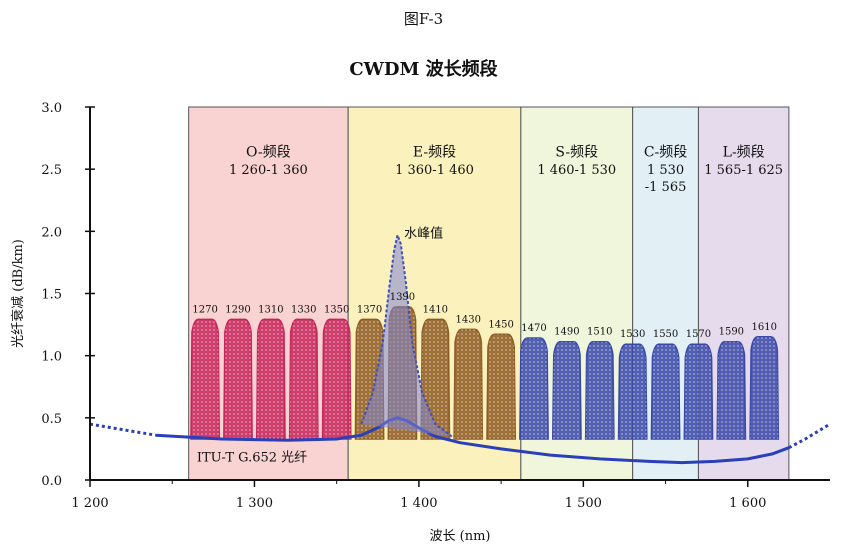 Image resolution: width=847 pixels, height=550 pixels. Describe the element at coordinates (576, 170) in the screenshot. I see `band-range-3: 1 460-1 530` at that location.